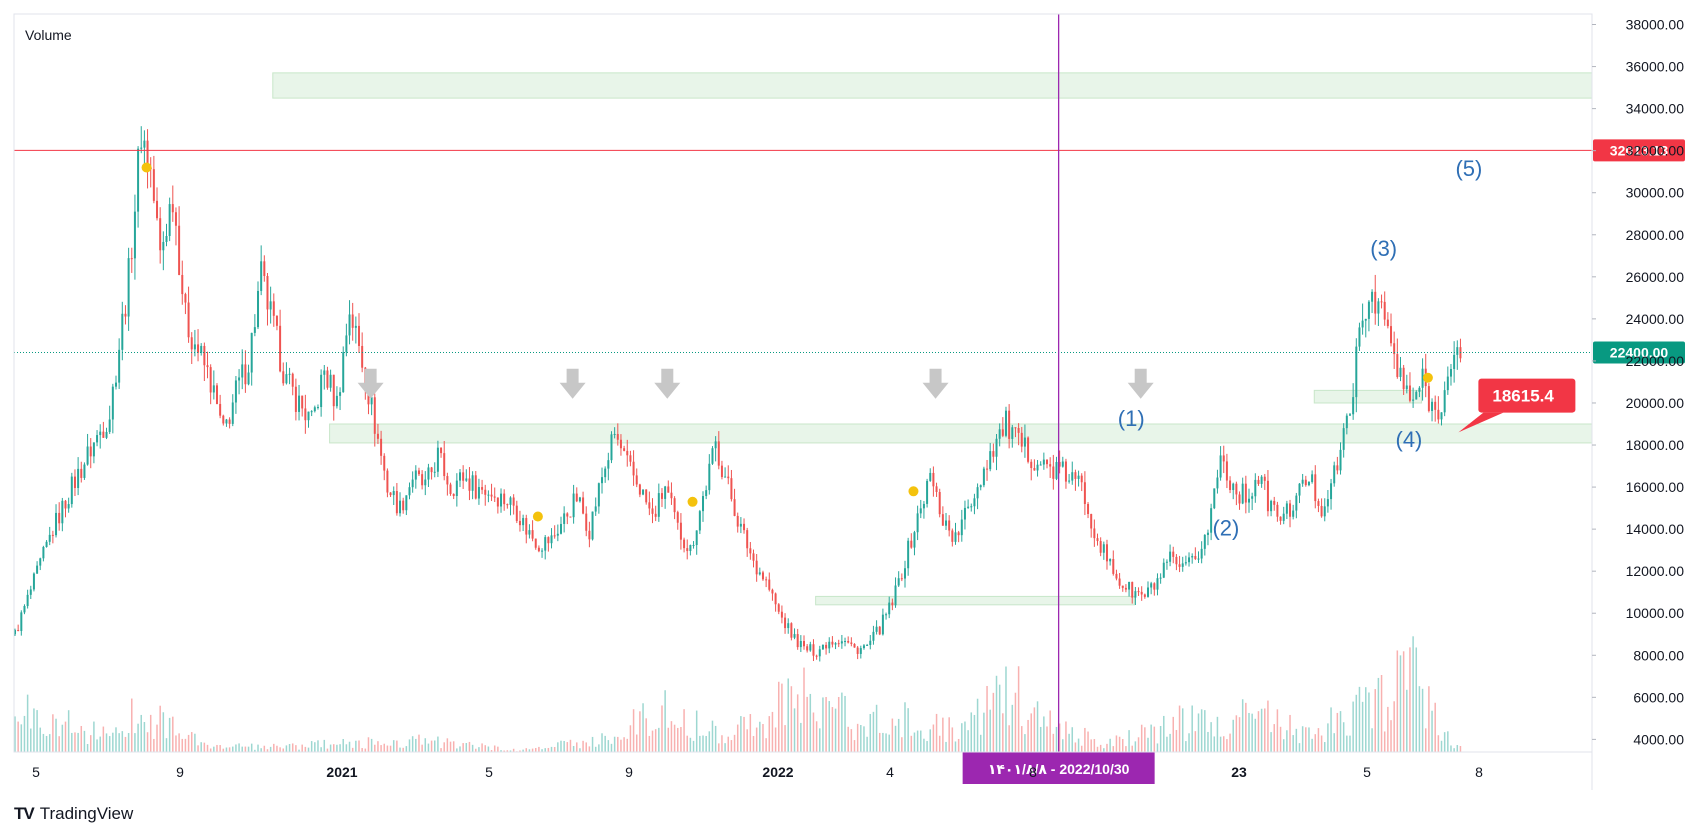  What do you see at coordinates (1655, 67) in the screenshot?
I see `price-tick-label: 36000.00` at bounding box center [1655, 67].